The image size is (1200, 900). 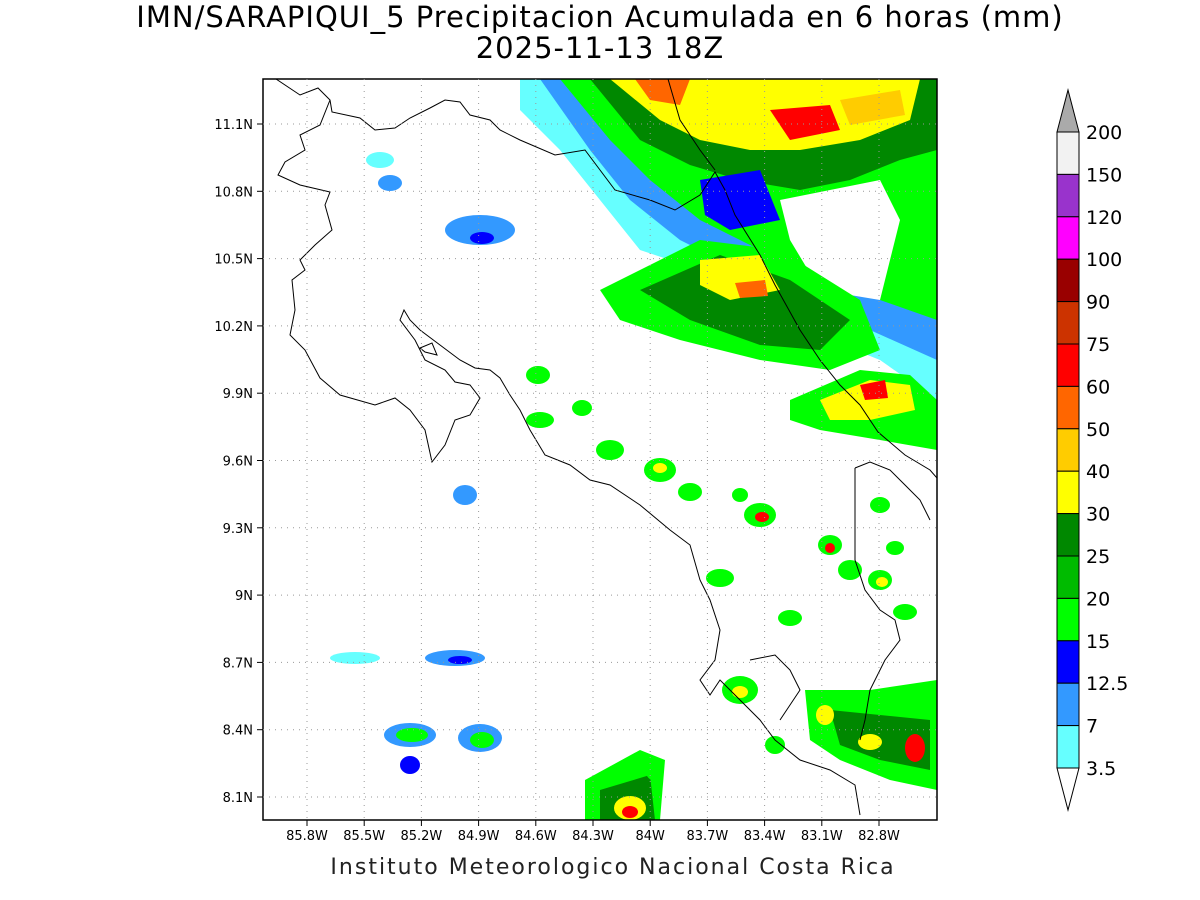 What do you see at coordinates (650, 836) in the screenshot?
I see `lon-tick-label: 84W` at bounding box center [650, 836].